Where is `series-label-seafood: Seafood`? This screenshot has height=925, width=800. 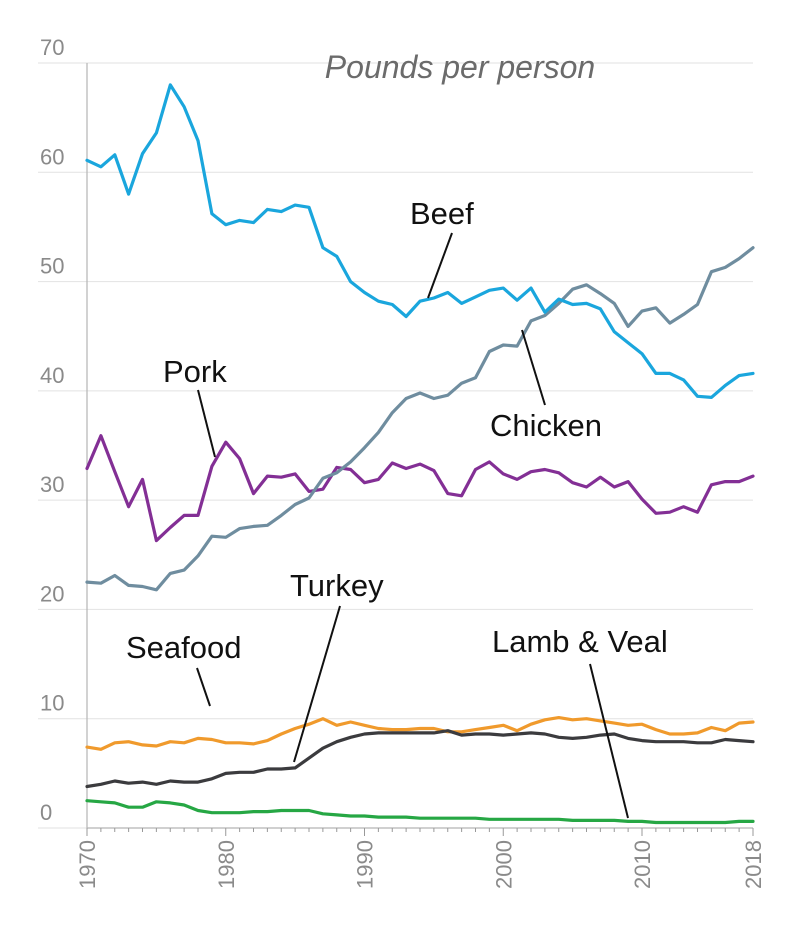
series-label-seafood: Seafood is located at coordinates (184, 647).